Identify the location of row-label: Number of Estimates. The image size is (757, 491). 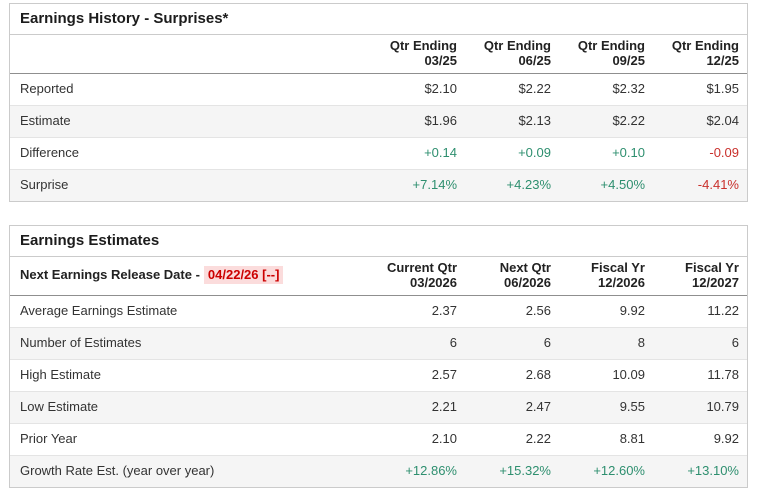
(190, 343).